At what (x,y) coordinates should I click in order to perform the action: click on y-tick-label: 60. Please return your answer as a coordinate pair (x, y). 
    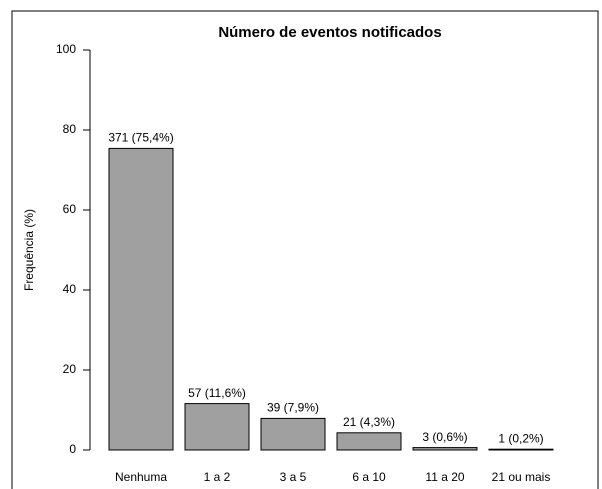
    Looking at the image, I should click on (70, 209).